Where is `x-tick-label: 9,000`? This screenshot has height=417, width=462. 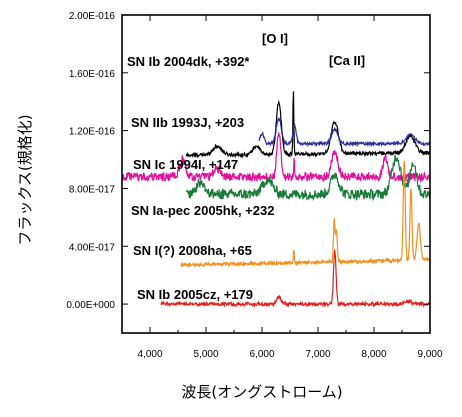
x-tick-label: 9,000 is located at coordinates (429, 354).